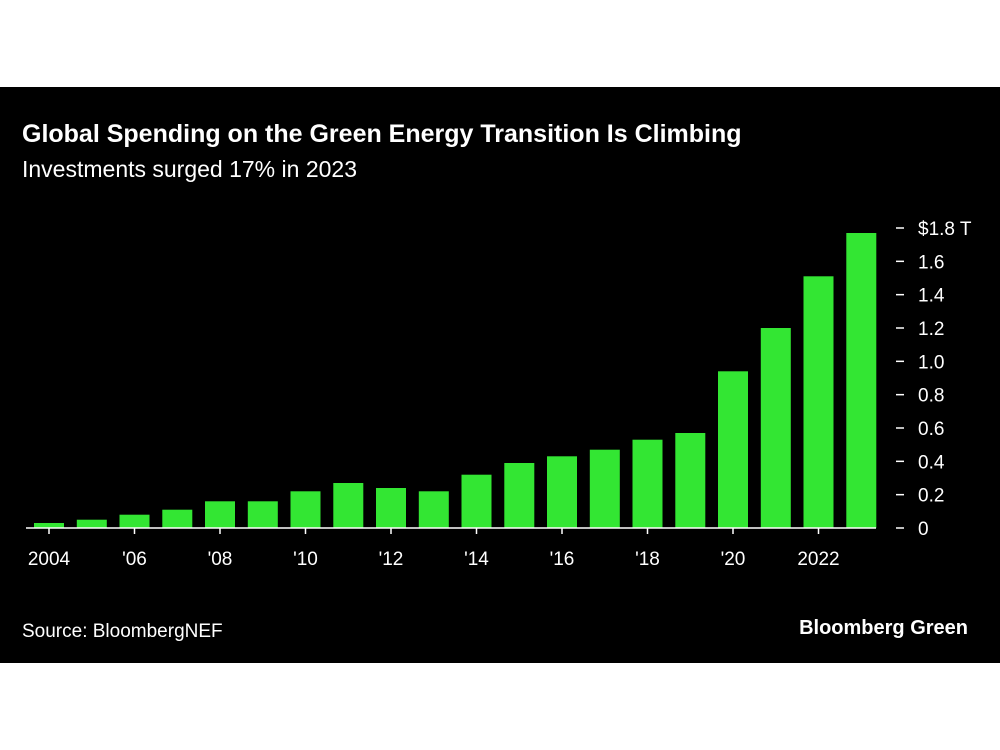  Describe the element at coordinates (931, 496) in the screenshot. I see `y-tick-label: 0.2` at that location.